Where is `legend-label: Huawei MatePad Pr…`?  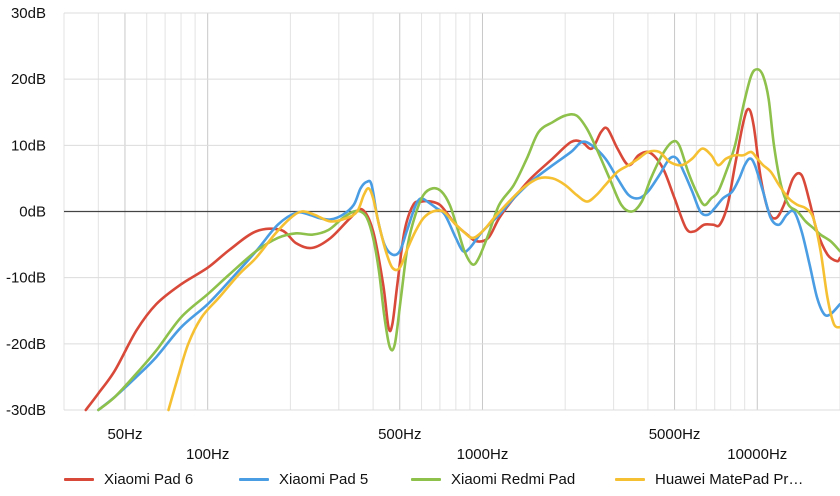
legend-label: Huawei MatePad Pr… is located at coordinates (729, 479).